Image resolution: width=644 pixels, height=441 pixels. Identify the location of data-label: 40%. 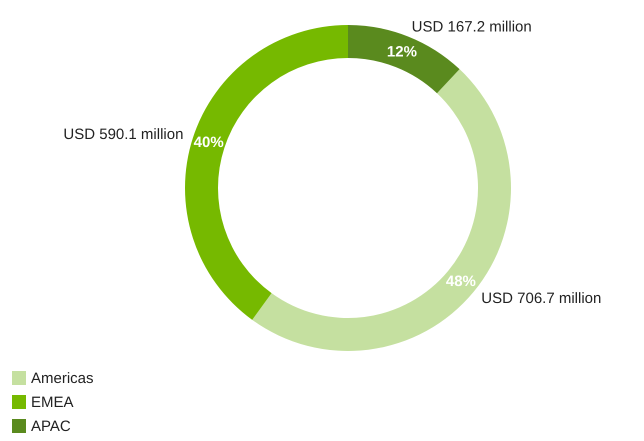
(209, 143).